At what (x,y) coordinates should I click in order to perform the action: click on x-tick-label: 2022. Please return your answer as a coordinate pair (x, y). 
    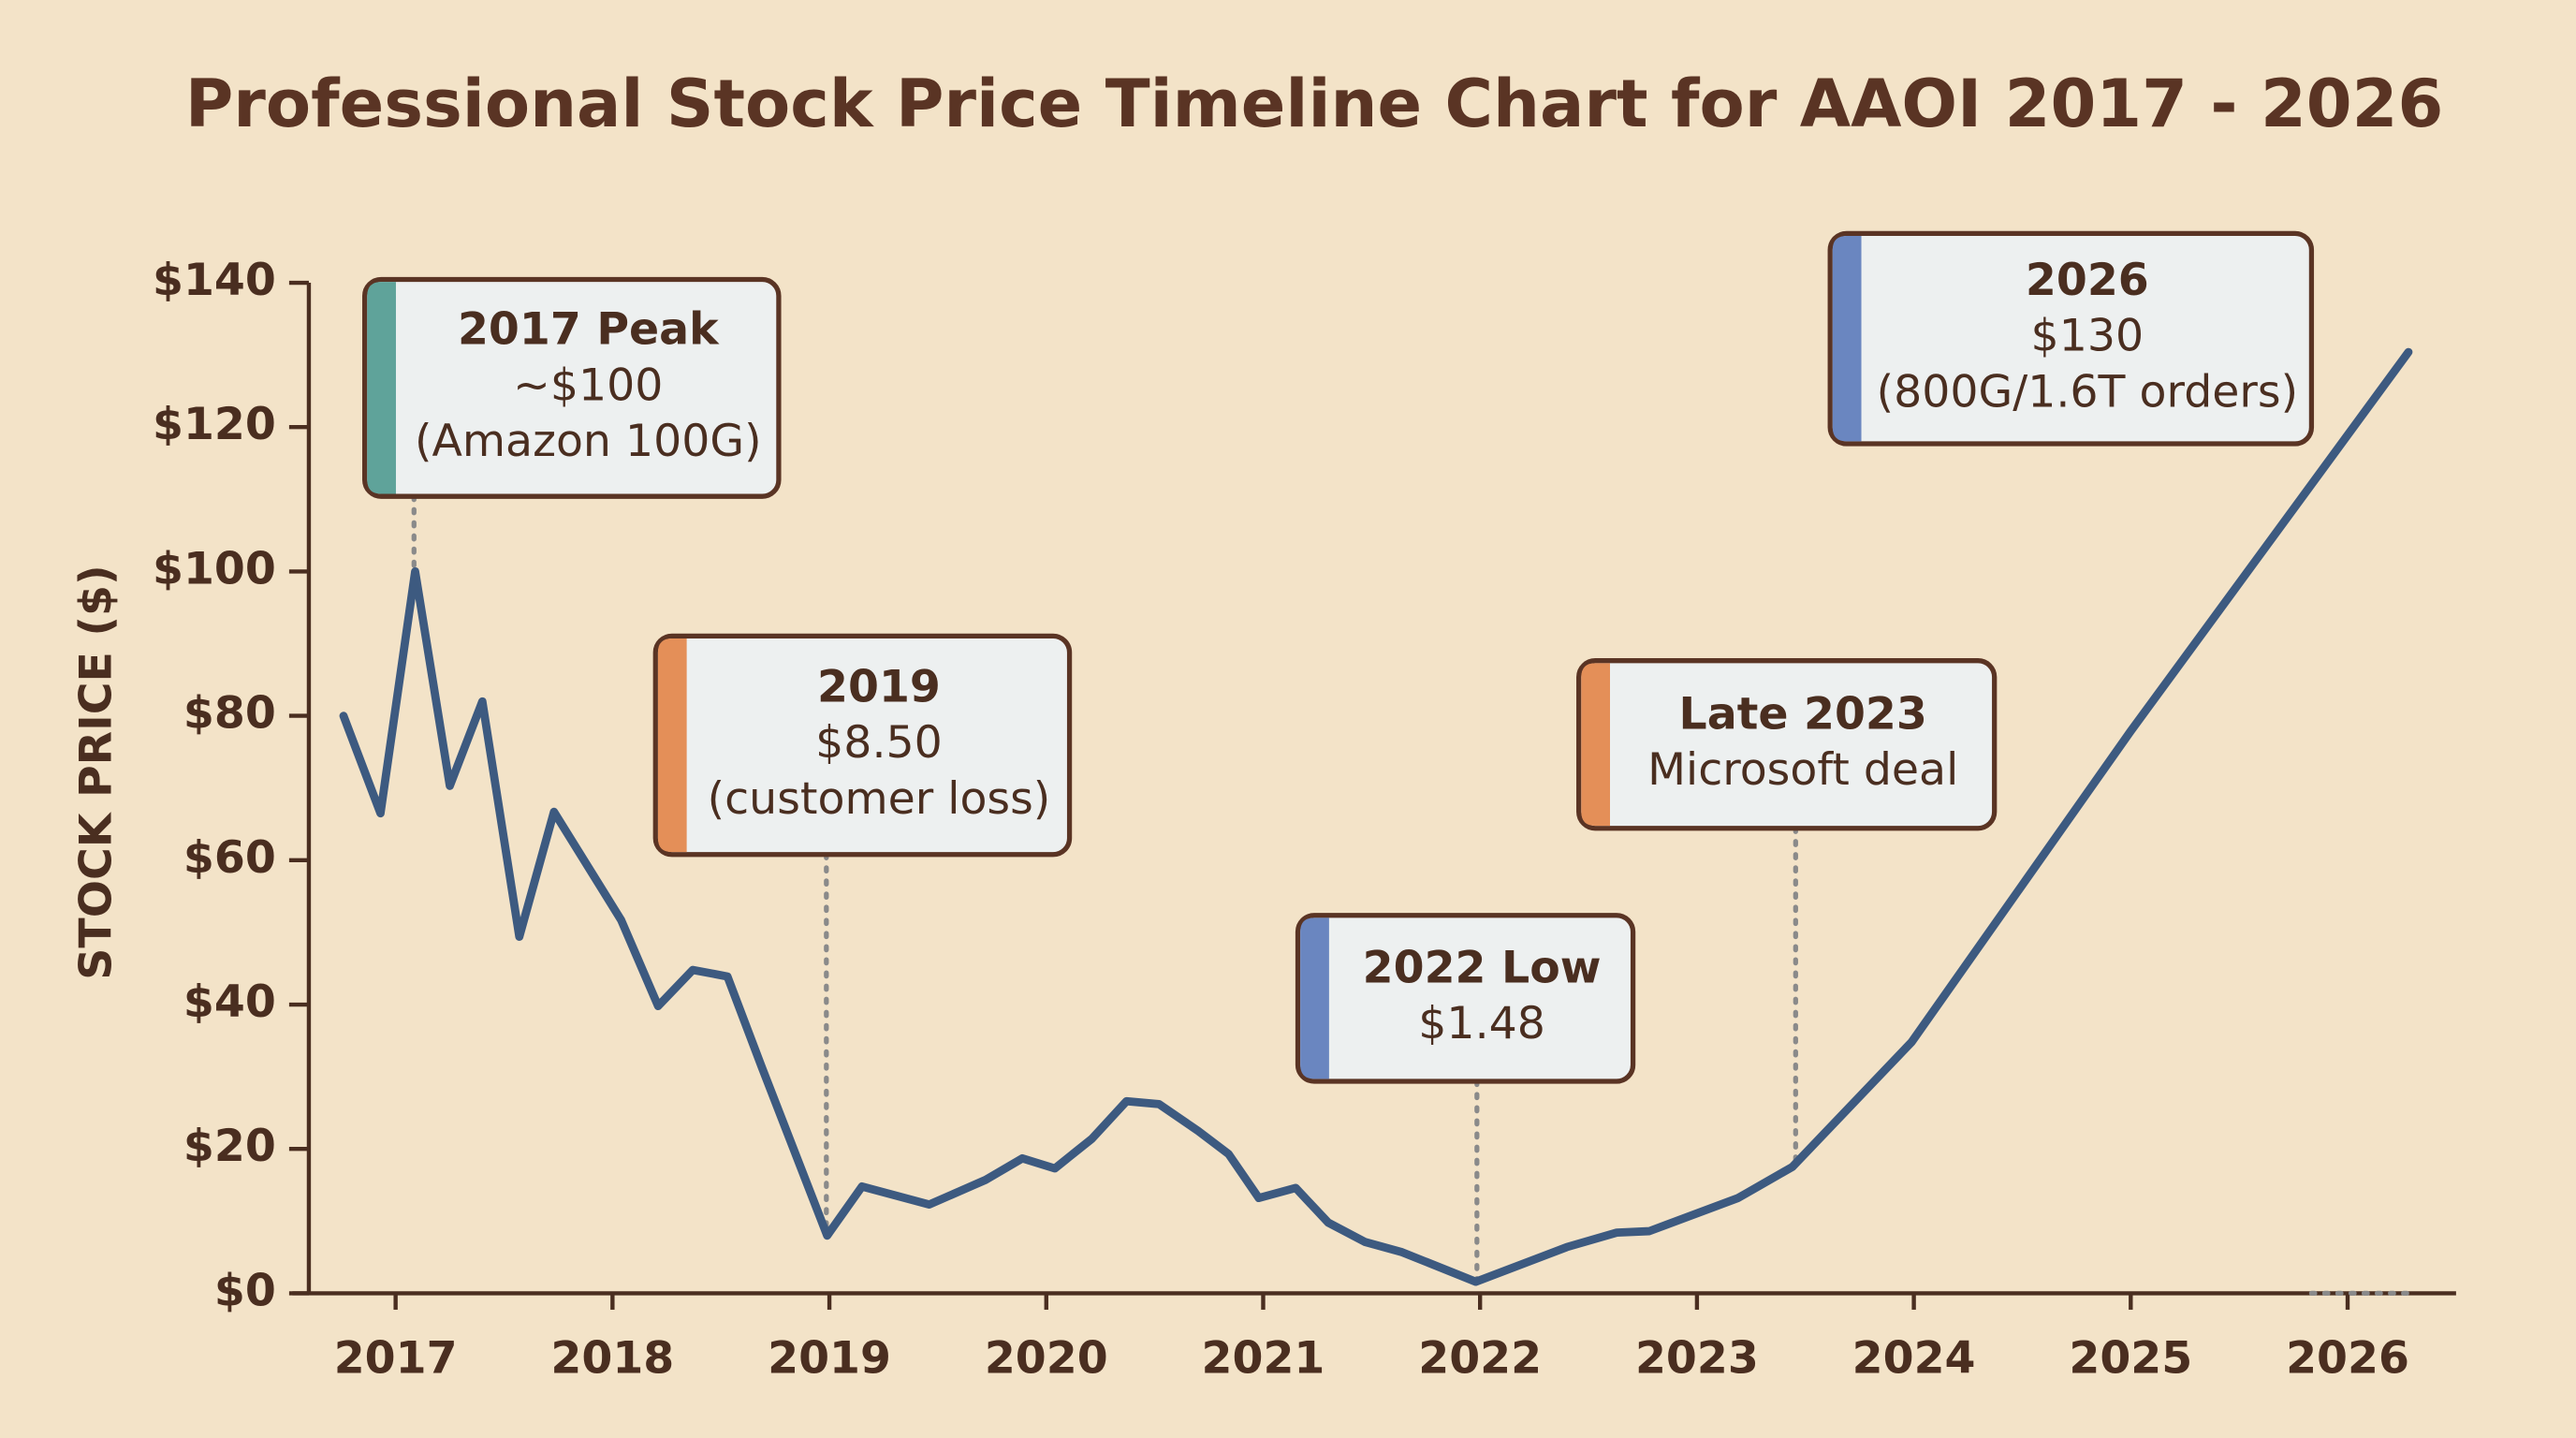
    Looking at the image, I should click on (1480, 1358).